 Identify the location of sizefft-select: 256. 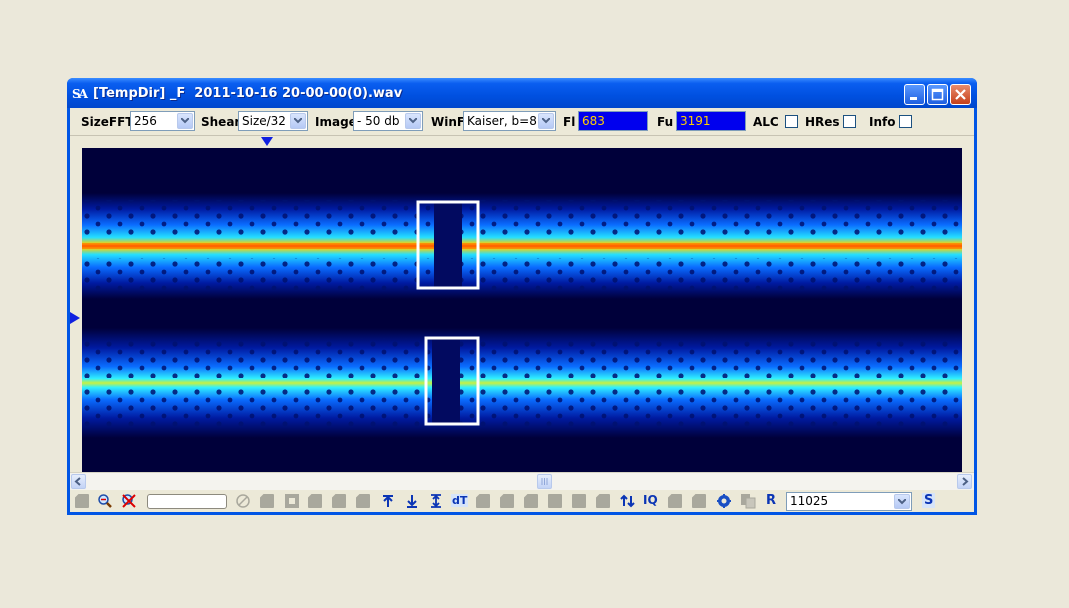
(162, 121).